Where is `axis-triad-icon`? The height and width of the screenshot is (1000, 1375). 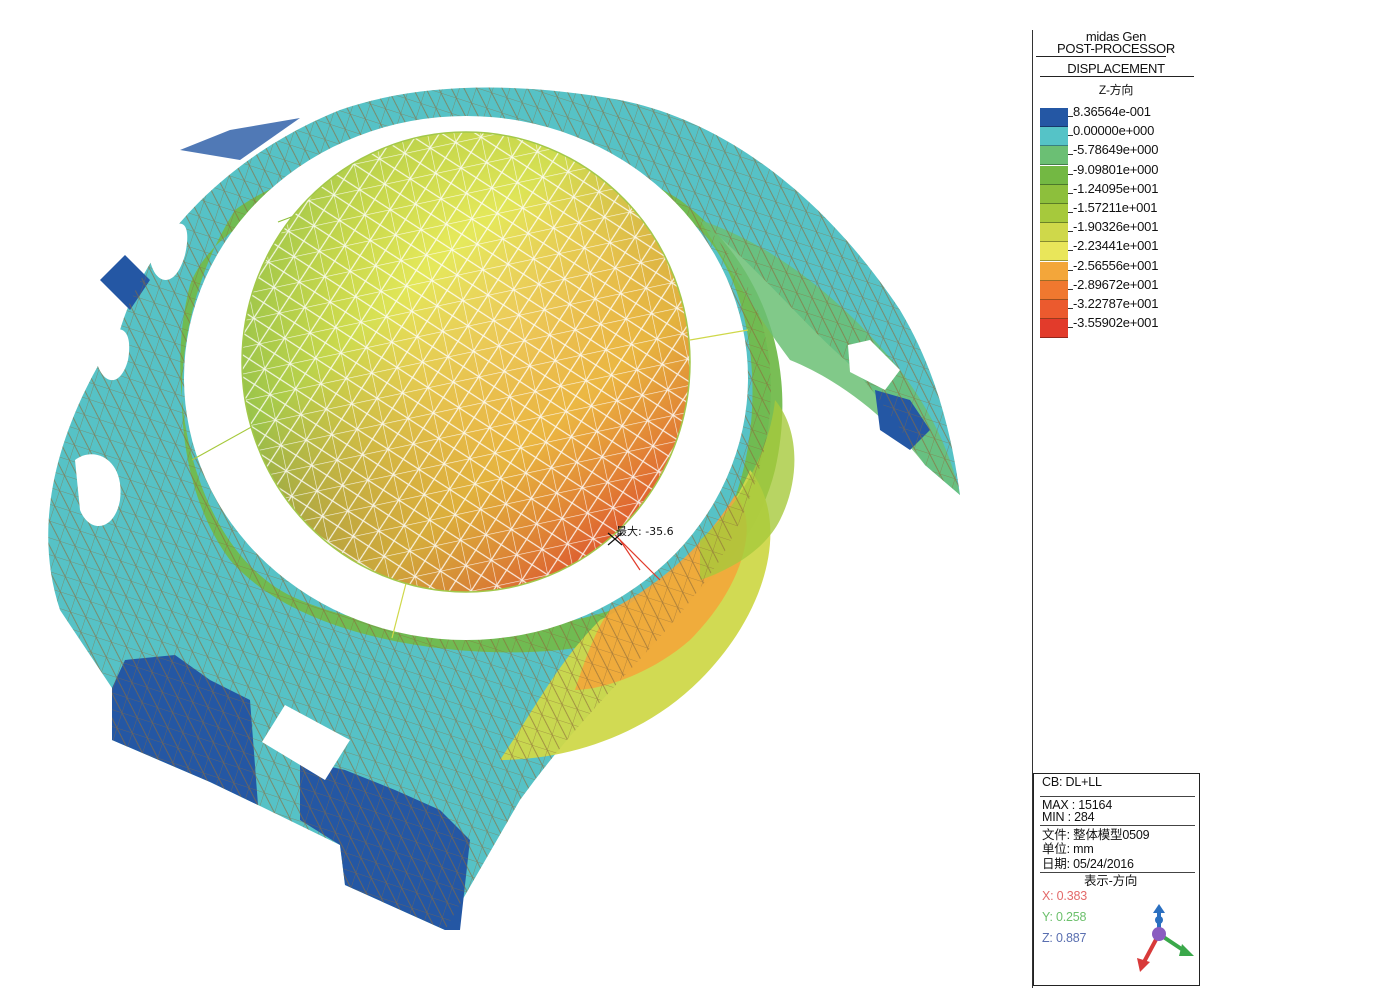 axis-triad-icon is located at coordinates (1165, 938).